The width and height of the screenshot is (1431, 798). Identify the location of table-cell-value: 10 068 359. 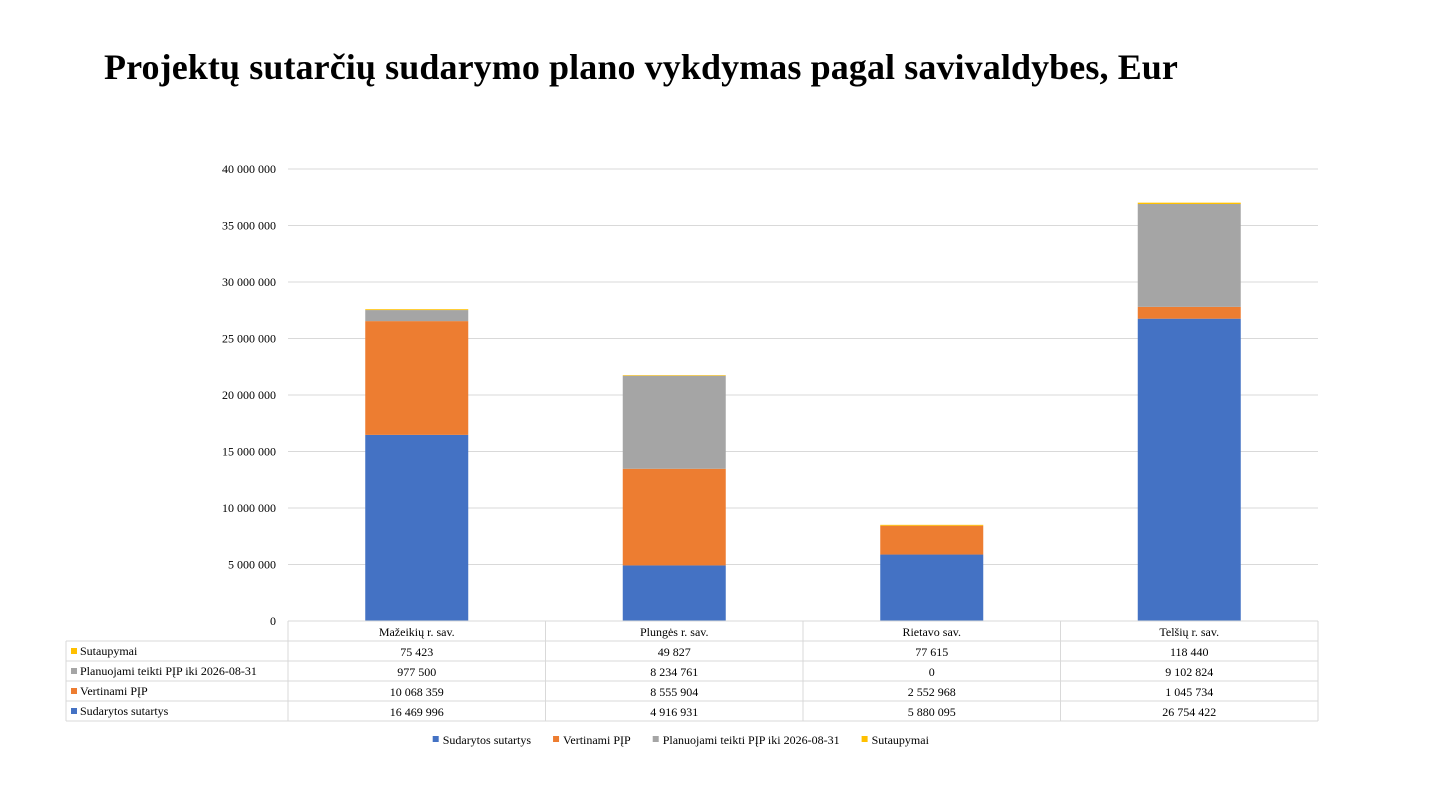
(417, 692).